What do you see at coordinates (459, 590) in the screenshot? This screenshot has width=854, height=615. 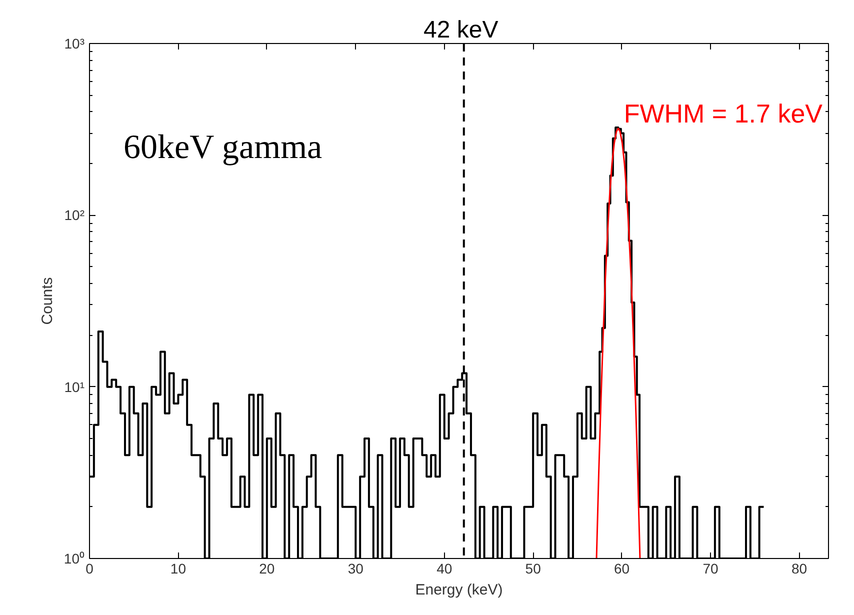 I see `x-axis-title: Energy (keV)` at bounding box center [459, 590].